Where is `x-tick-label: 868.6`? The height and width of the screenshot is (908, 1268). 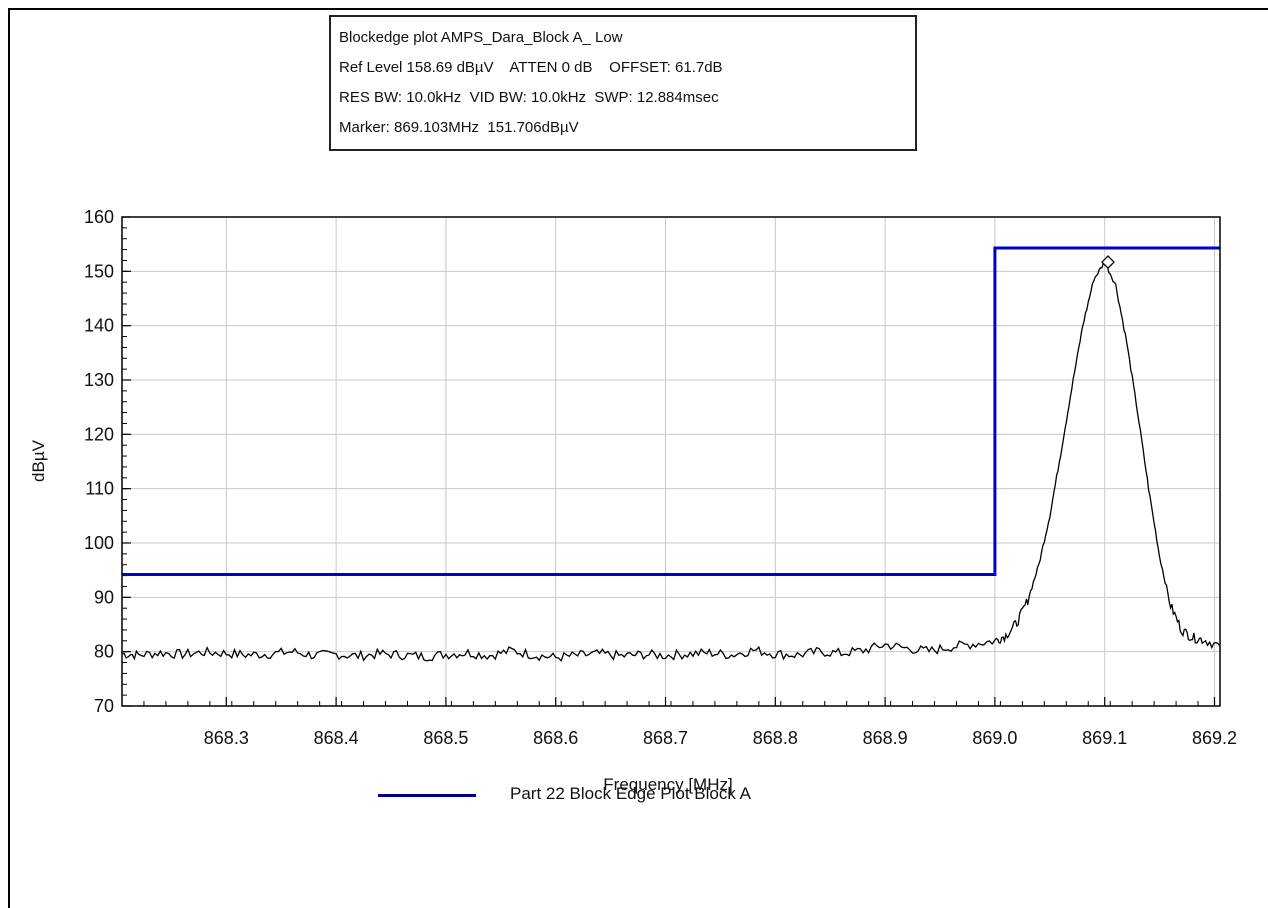
x-tick-label: 868.6 is located at coordinates (555, 738).